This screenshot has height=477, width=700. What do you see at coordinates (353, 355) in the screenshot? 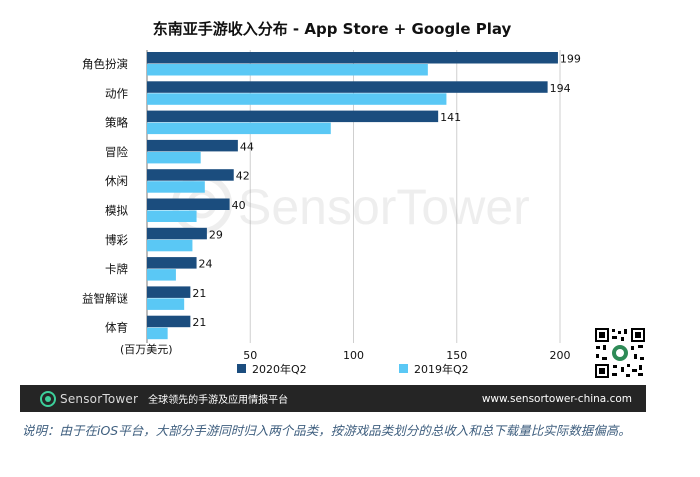
I see `x-tick-label: 100` at bounding box center [353, 355].